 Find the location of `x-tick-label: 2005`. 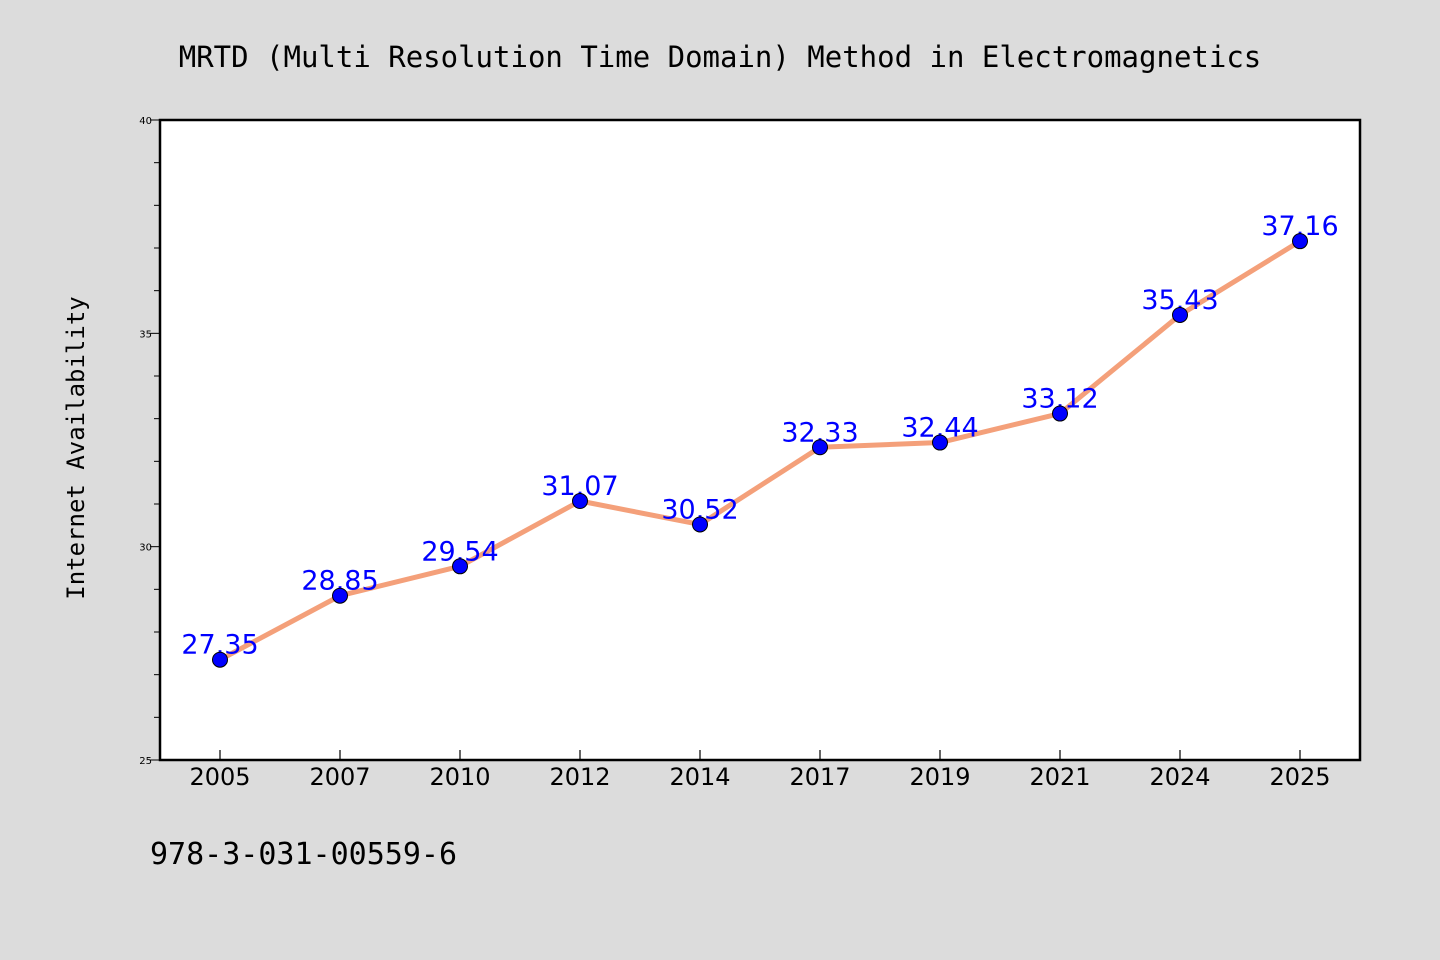

x-tick-label: 2005 is located at coordinates (219, 777).